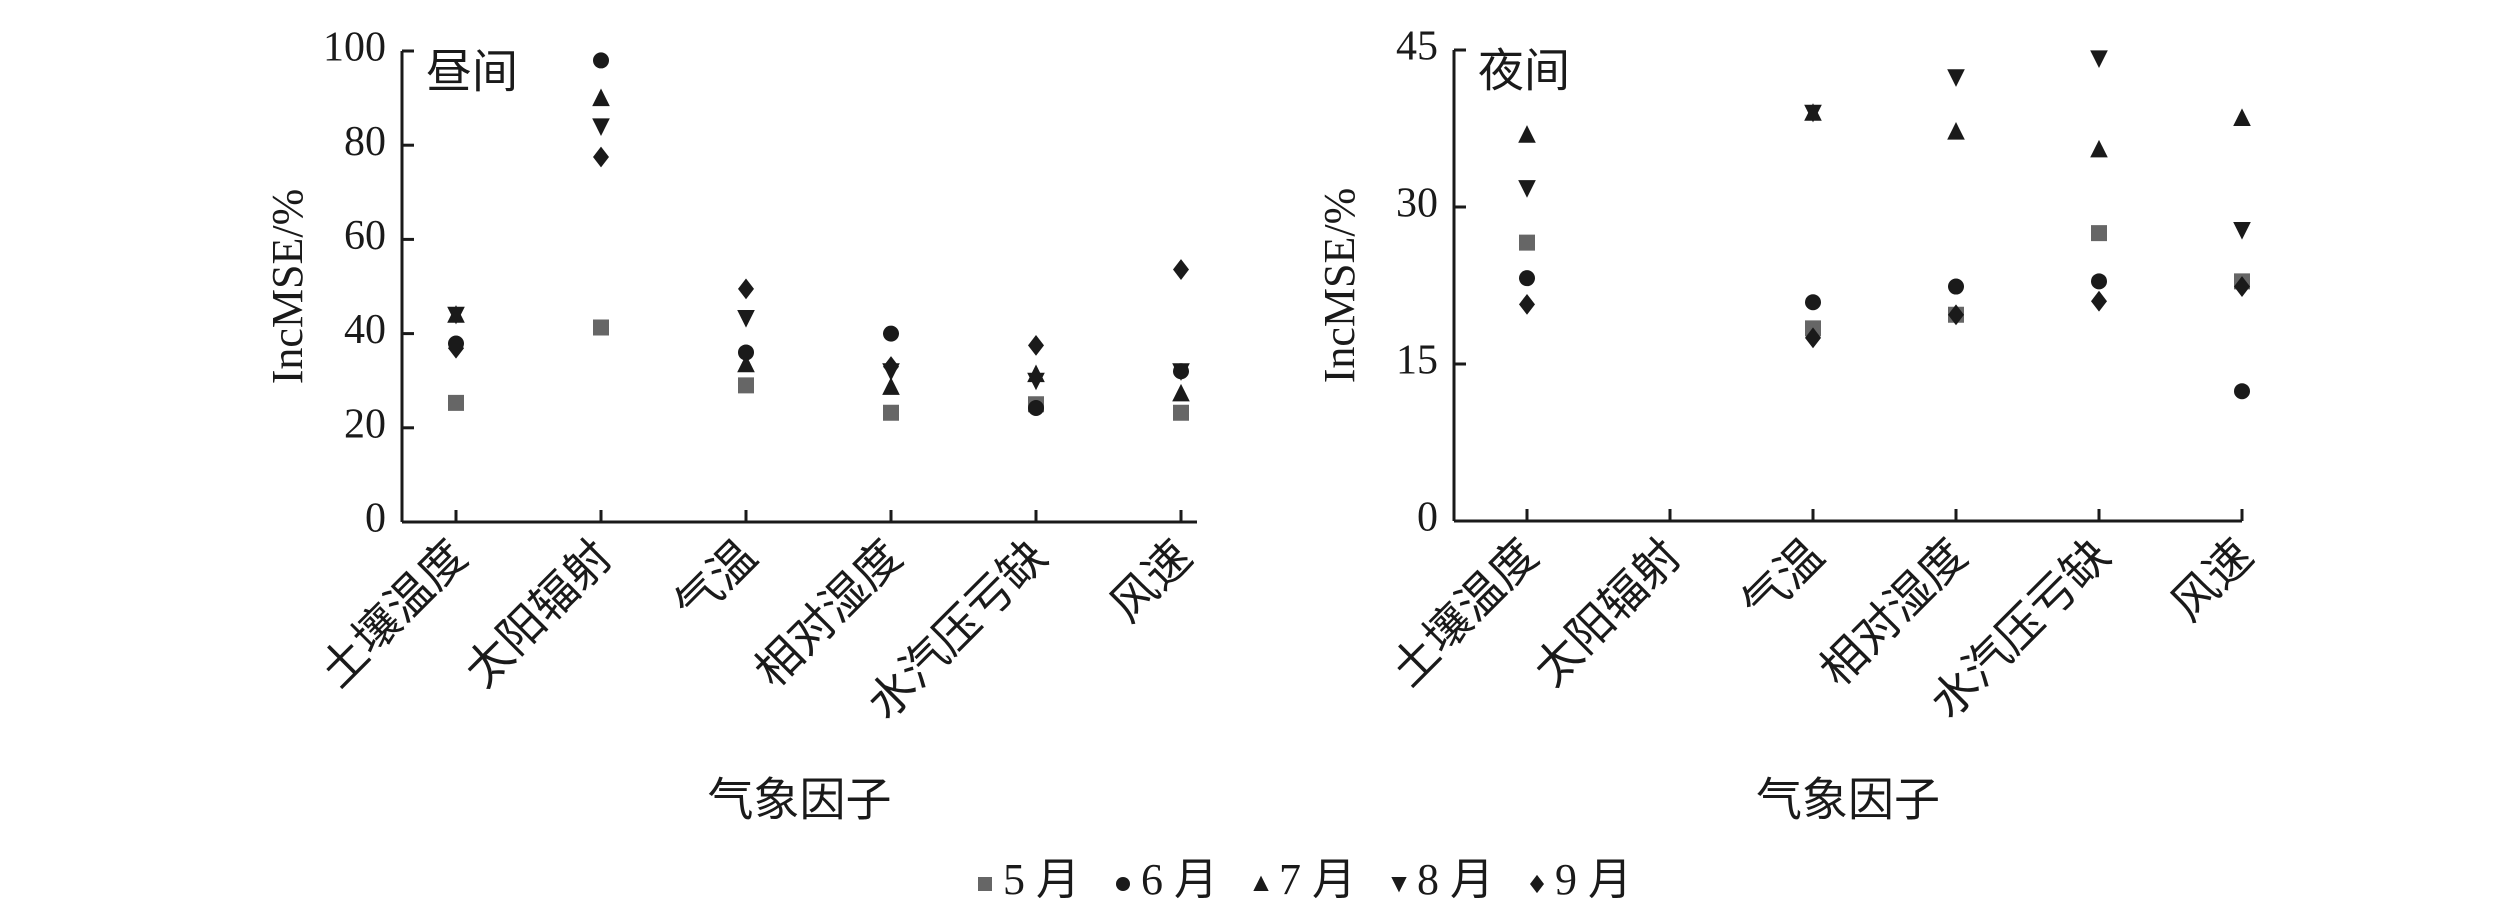 The width and height of the screenshot is (2520, 914). Describe the element at coordinates (472, 72) in the screenshot. I see `panel-label: 昼间` at that location.